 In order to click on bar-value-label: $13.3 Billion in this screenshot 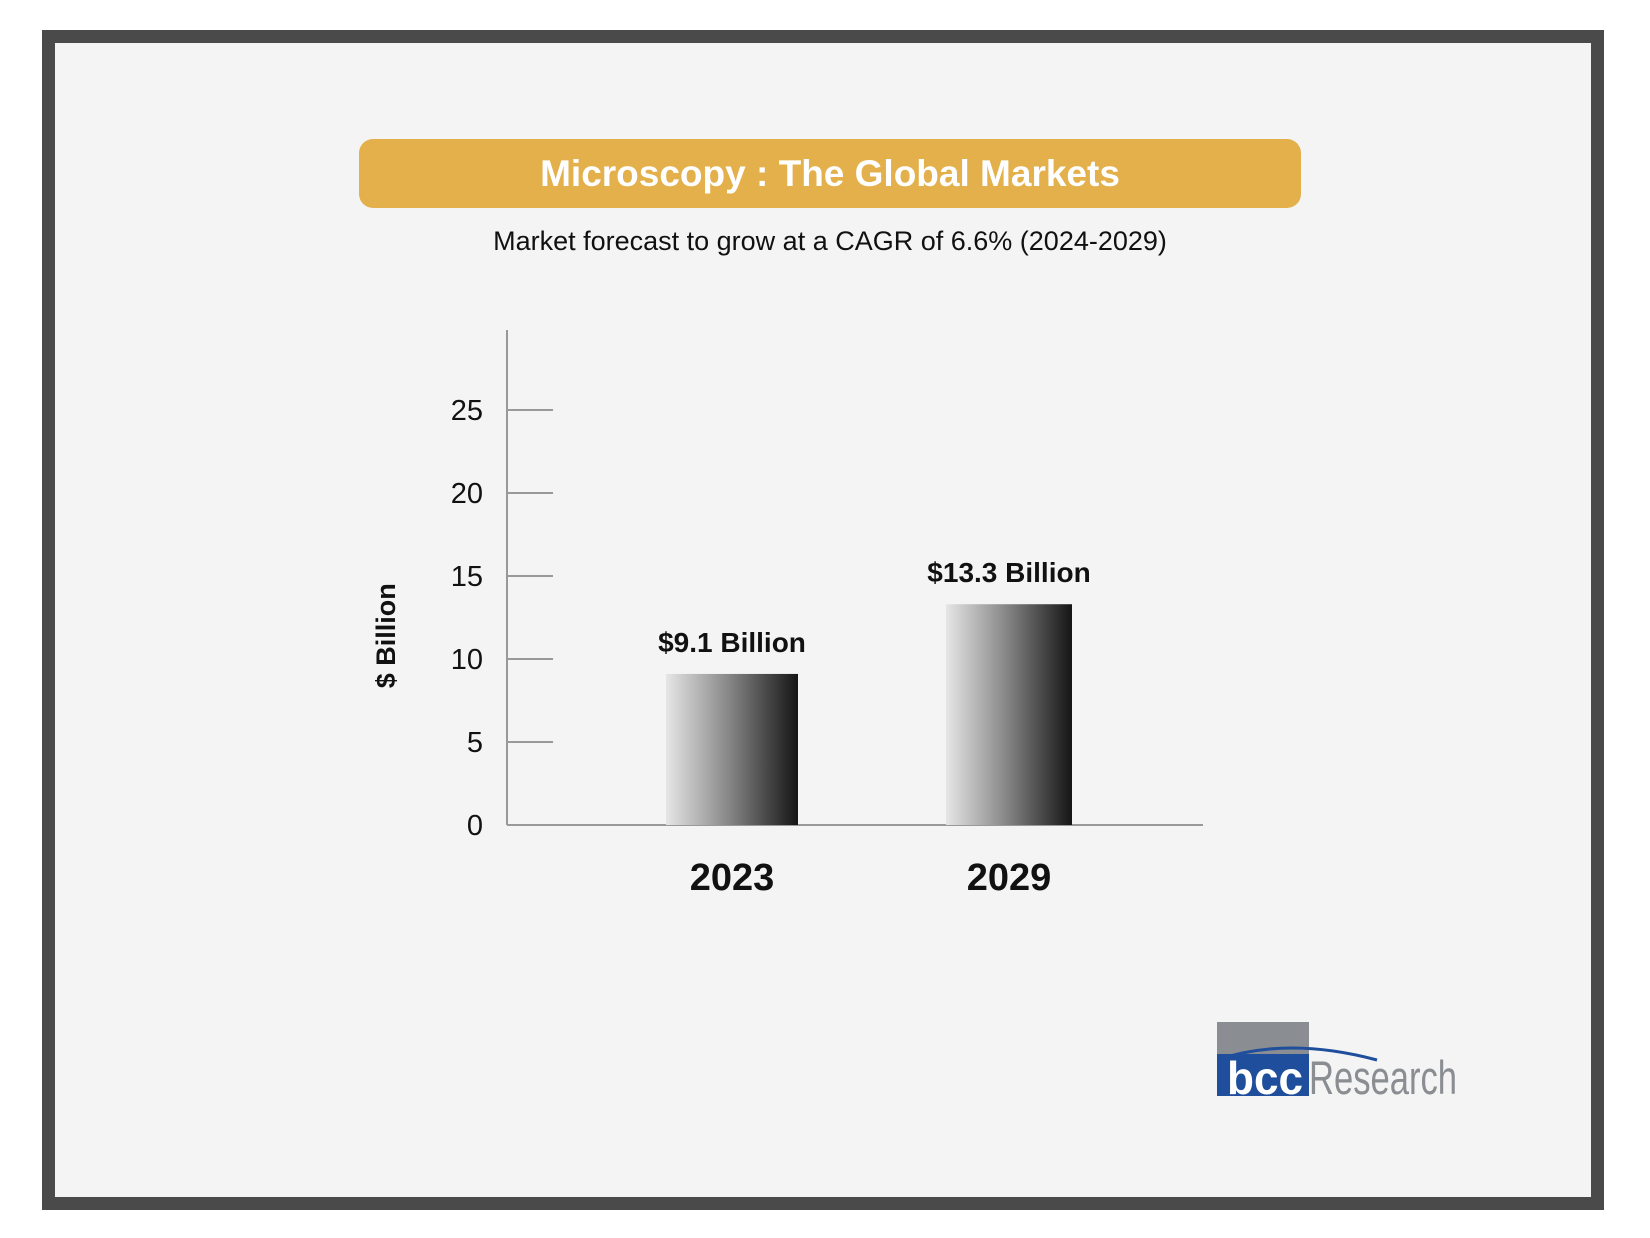, I will do `click(1008, 572)`.